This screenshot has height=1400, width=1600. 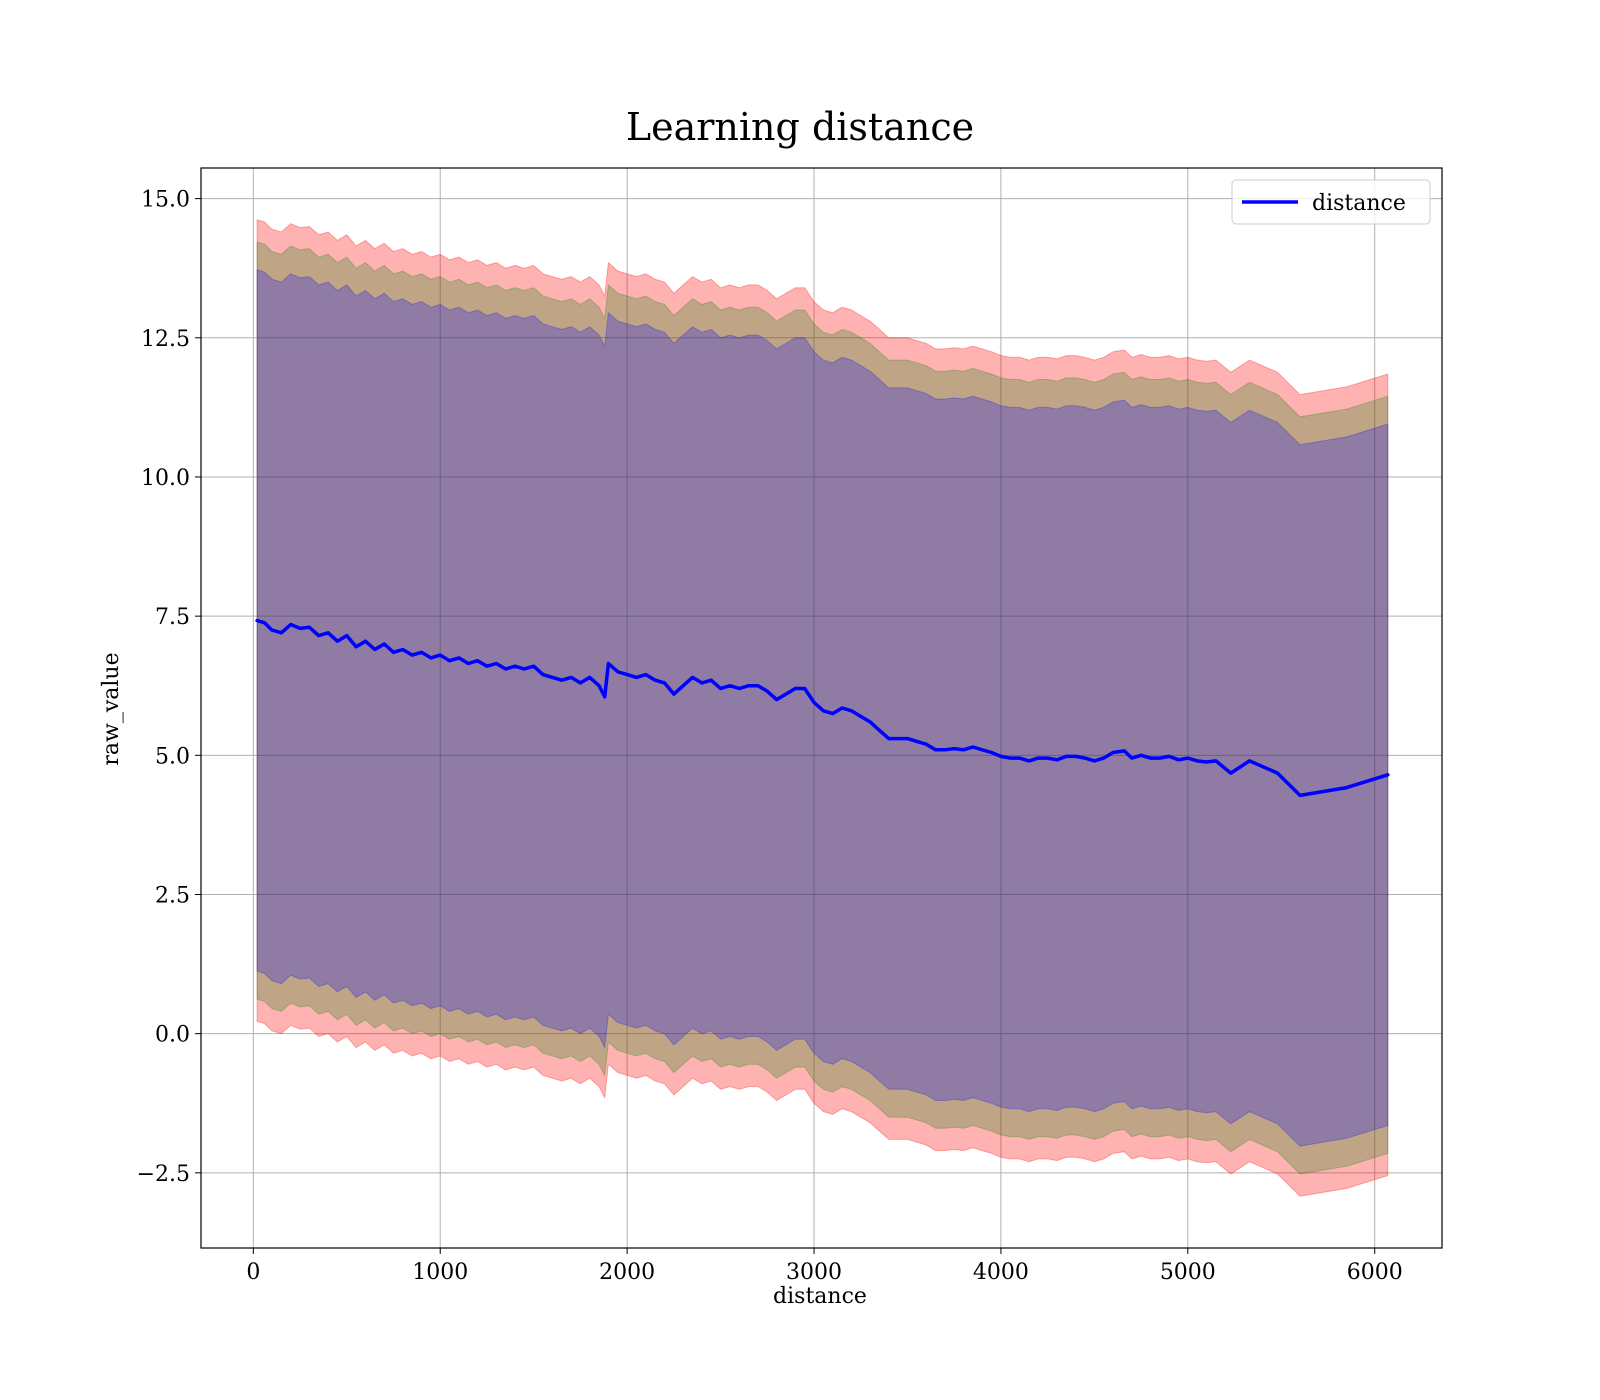 What do you see at coordinates (440, 1272) in the screenshot?
I see `x-tick-label: 1000` at bounding box center [440, 1272].